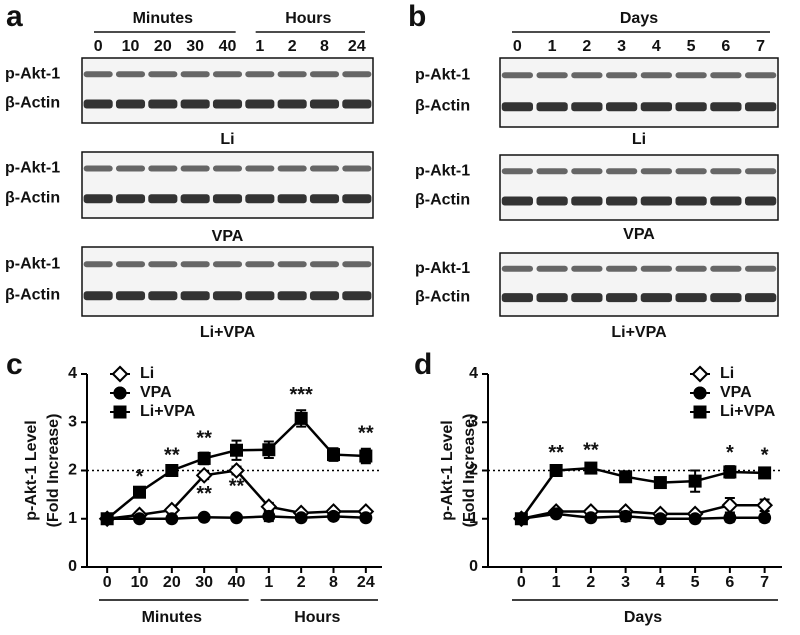 The image size is (800, 635). Describe the element at coordinates (333, 582) in the screenshot. I see `x-tick-label: 8` at that location.